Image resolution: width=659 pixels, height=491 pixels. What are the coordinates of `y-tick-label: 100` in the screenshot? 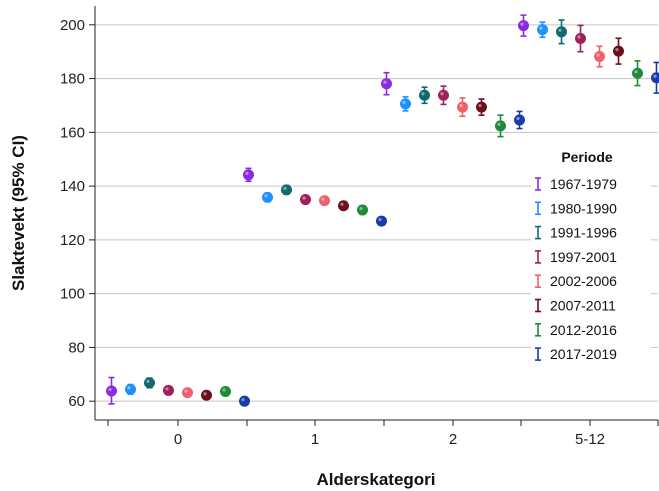 It's located at (72, 294).